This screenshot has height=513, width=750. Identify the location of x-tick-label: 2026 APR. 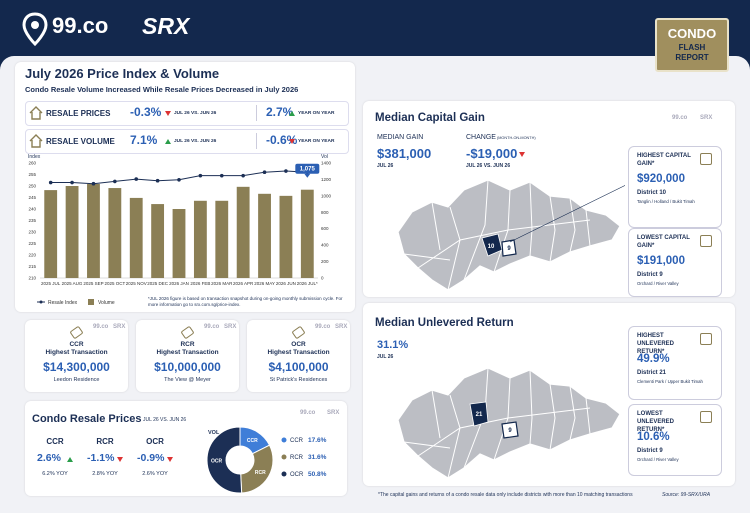
(243, 283).